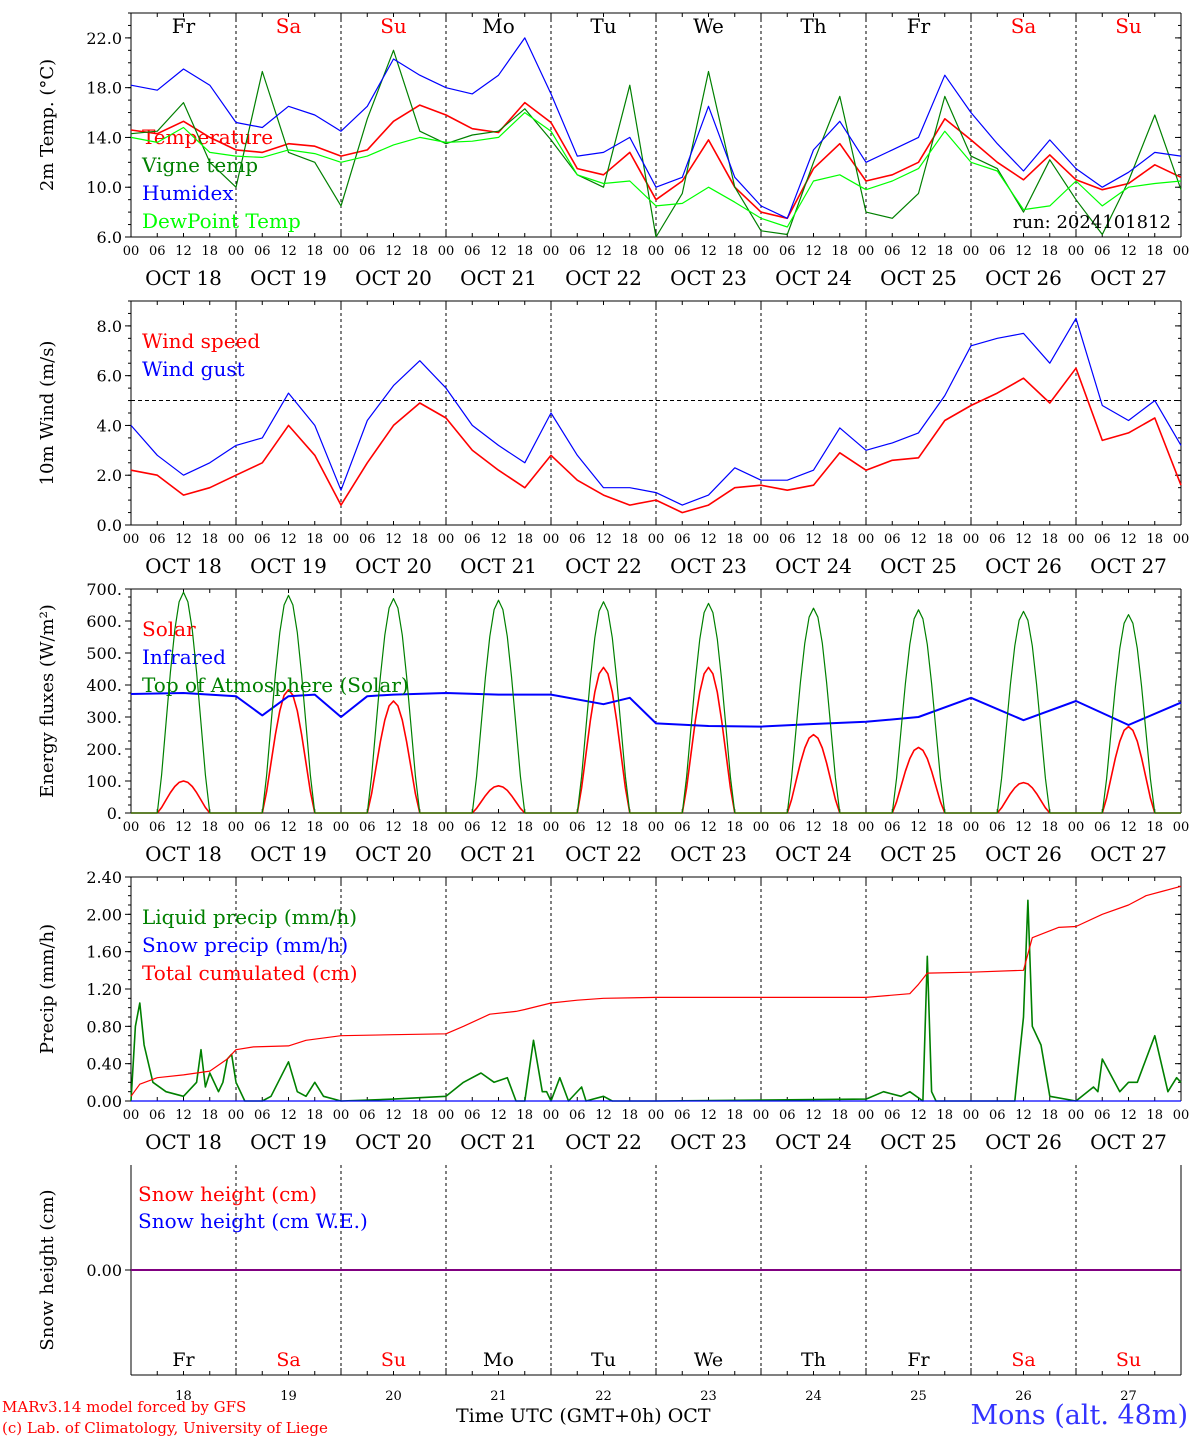  I want to click on date-label: OCT 22, so click(603, 566).